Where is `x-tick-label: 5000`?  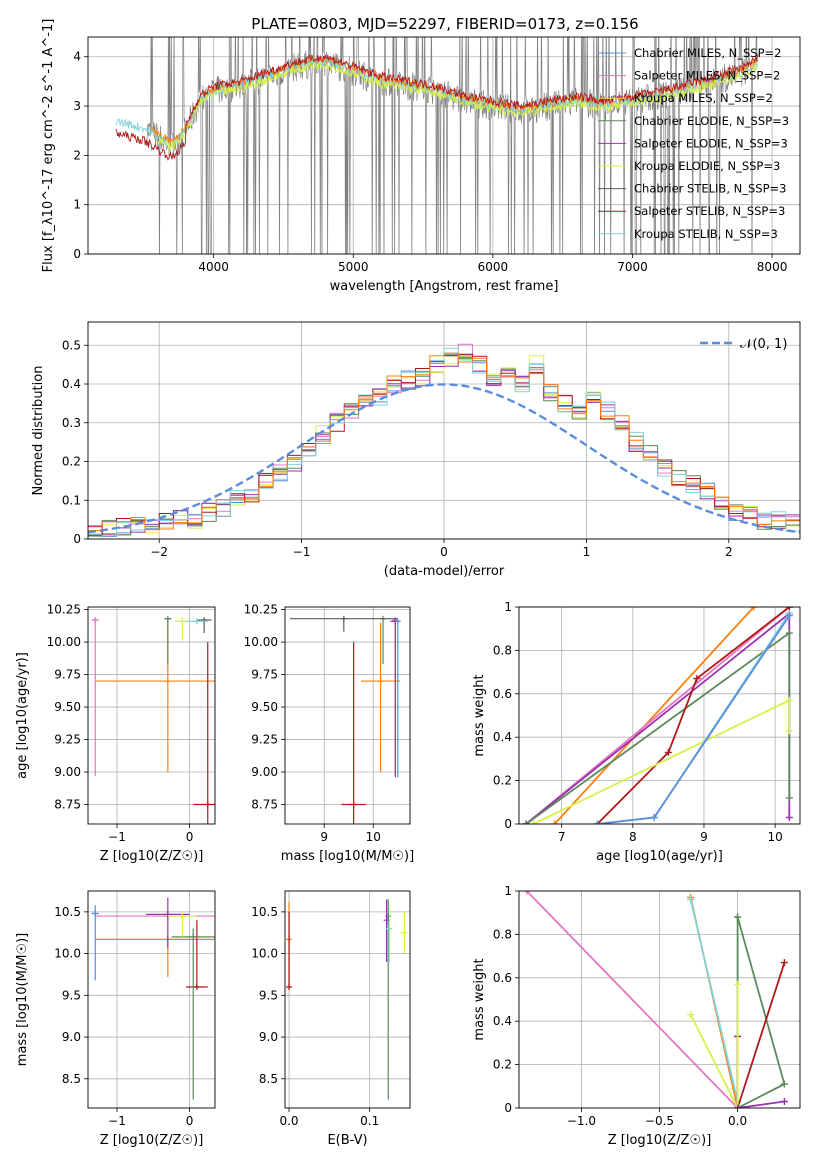
x-tick-label: 5000 is located at coordinates (353, 267).